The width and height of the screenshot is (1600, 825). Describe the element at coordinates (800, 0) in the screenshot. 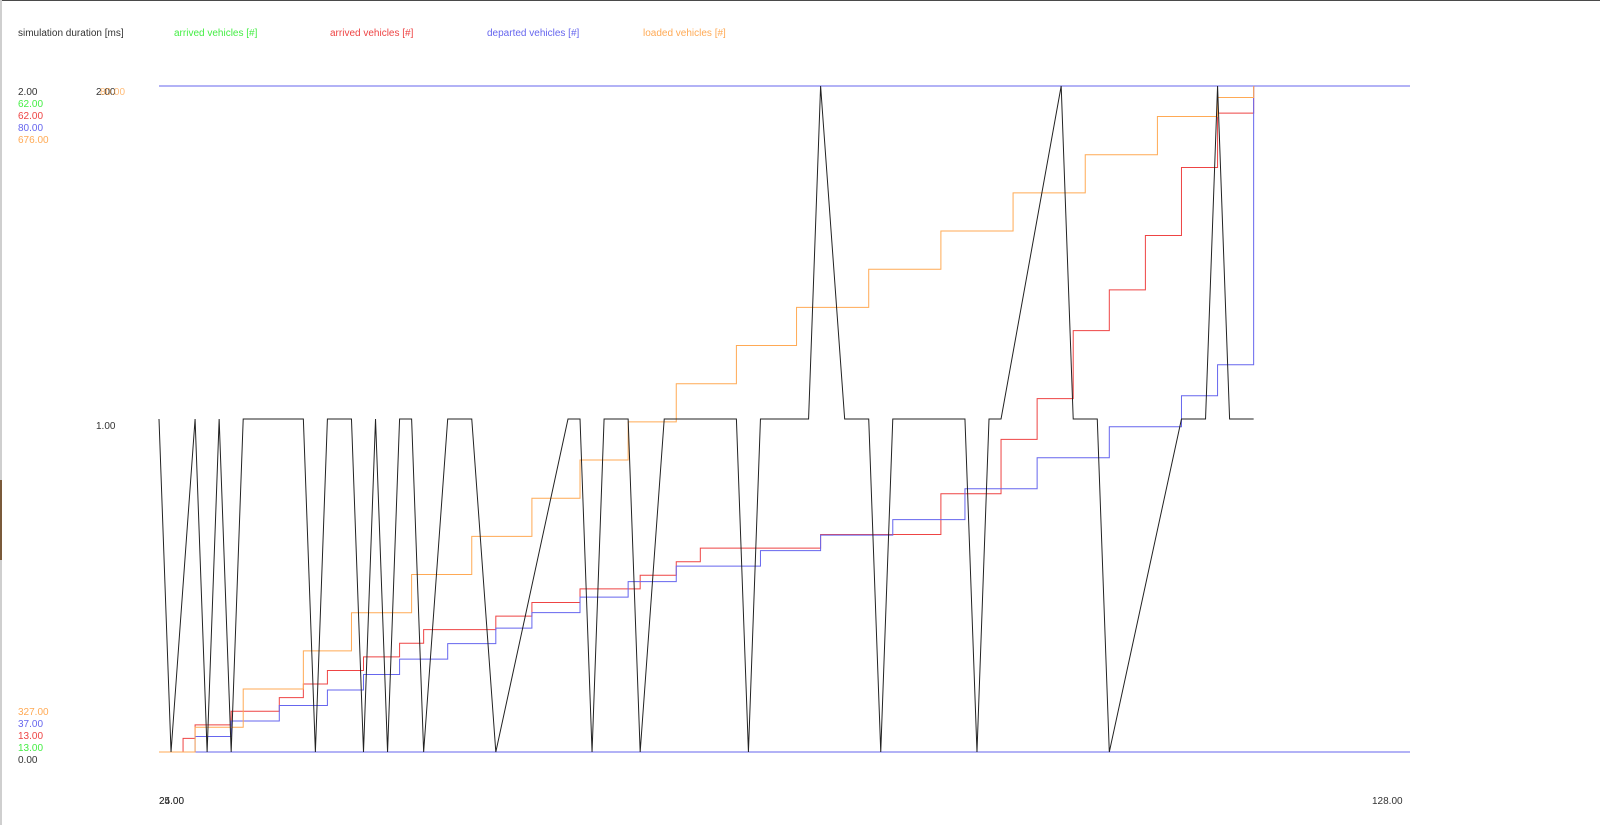

I see `window-top-edge` at that location.